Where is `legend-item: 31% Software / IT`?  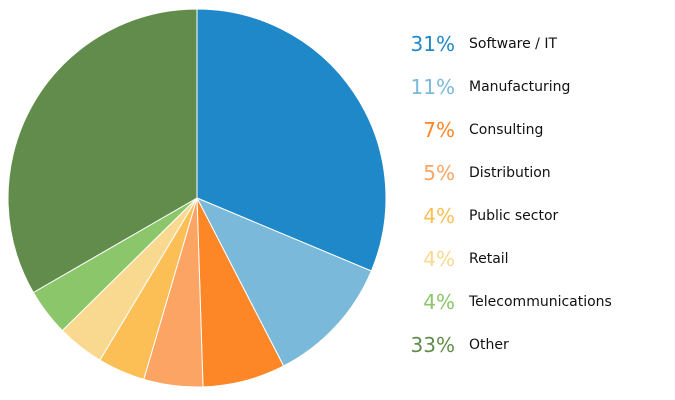
legend-item: 31% Software / IT is located at coordinates (468, 44).